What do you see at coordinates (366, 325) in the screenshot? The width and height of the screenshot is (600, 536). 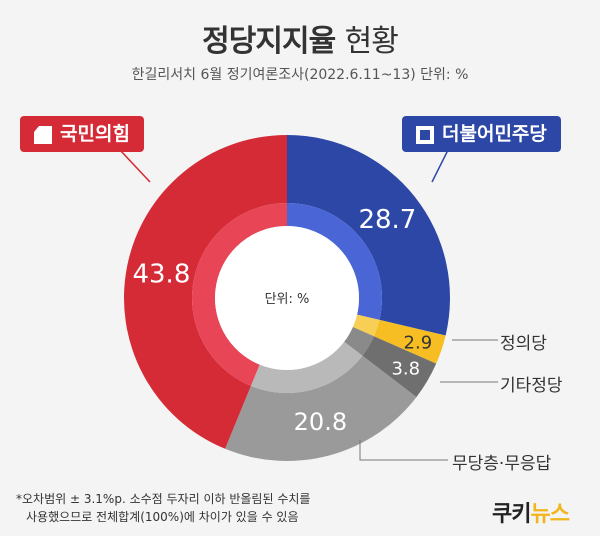 I see `slice-inner-정의당` at bounding box center [366, 325].